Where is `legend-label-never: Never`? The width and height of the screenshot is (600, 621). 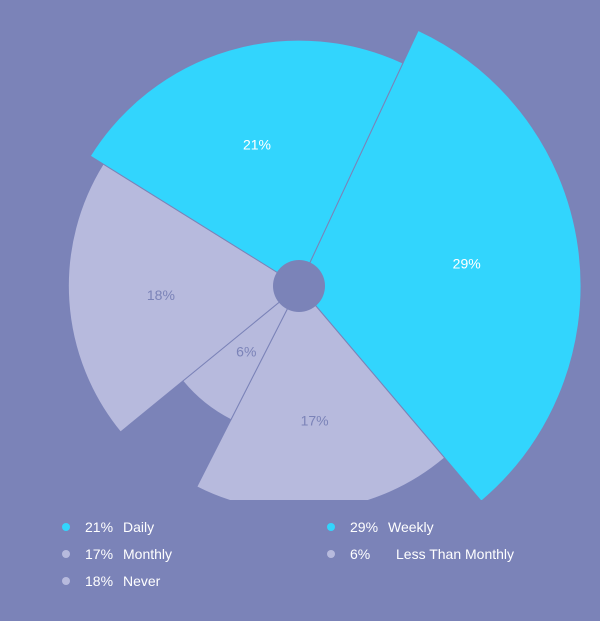 legend-label-never: Never is located at coordinates (142, 581).